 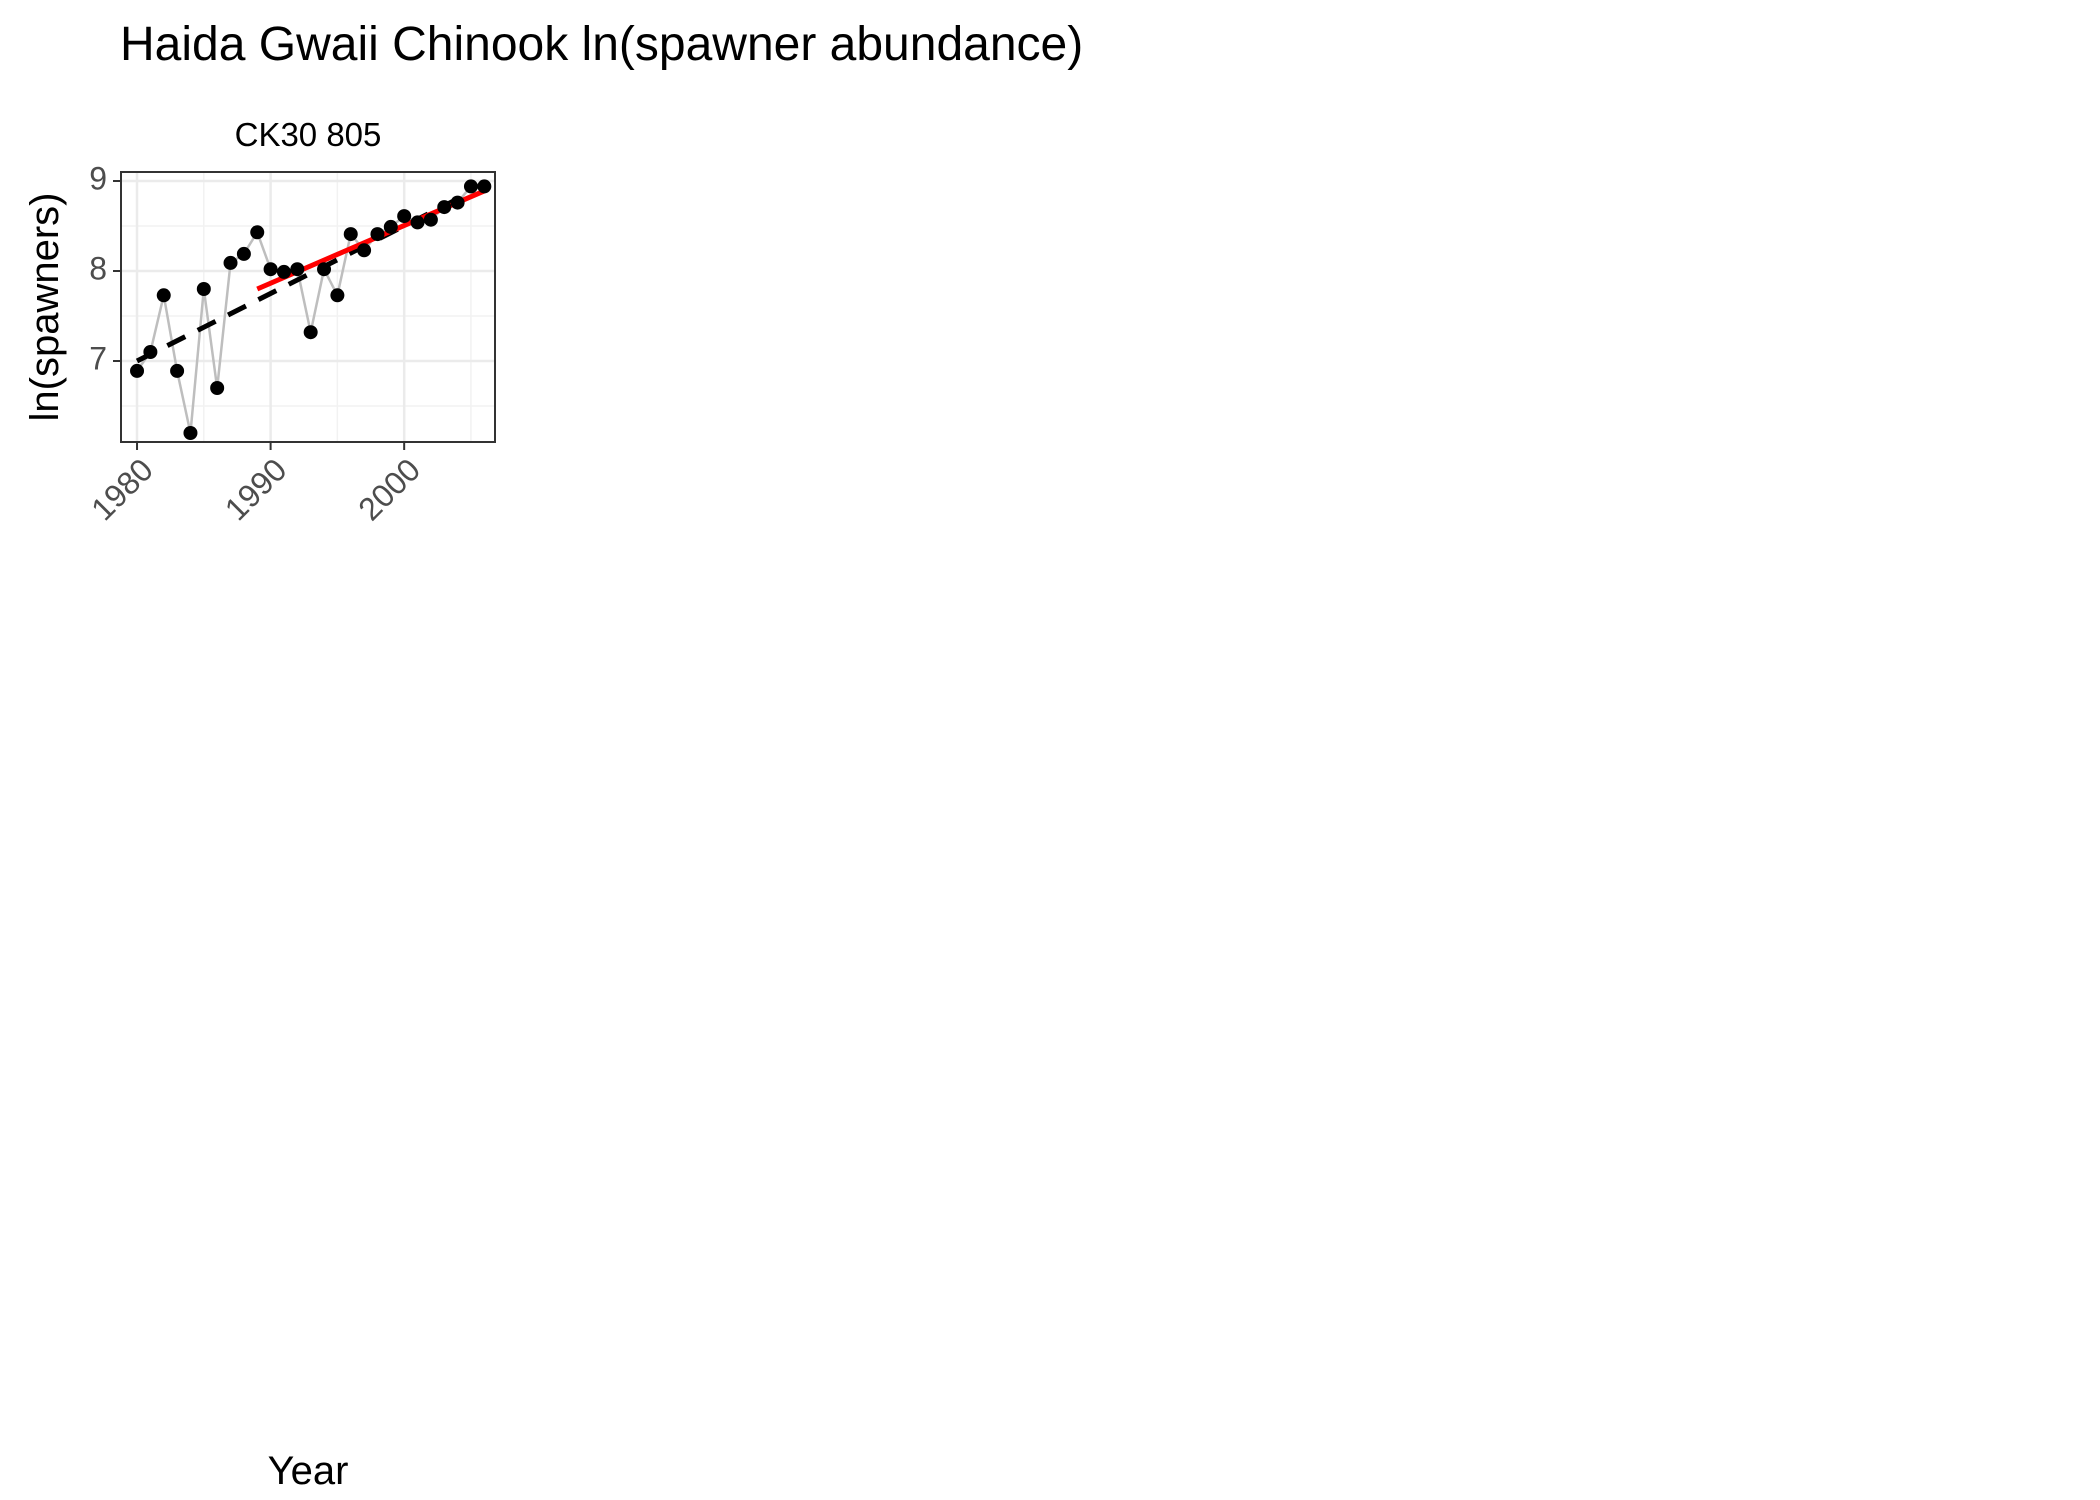 What do you see at coordinates (389, 489) in the screenshot?
I see `x-tick-label: 2000` at bounding box center [389, 489].